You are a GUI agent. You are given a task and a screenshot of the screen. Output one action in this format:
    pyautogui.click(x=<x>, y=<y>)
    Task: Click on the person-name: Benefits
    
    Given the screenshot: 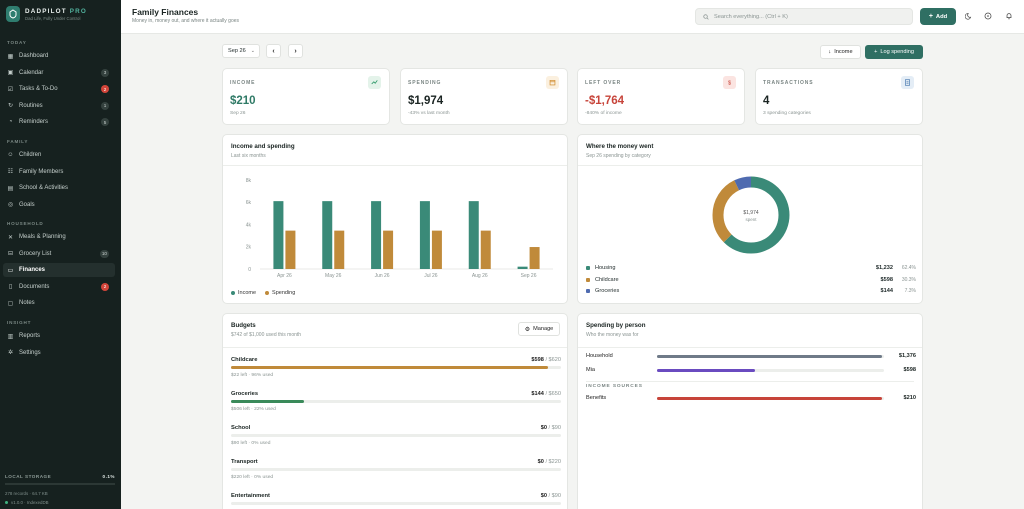 What is the action you would take?
    pyautogui.click(x=596, y=398)
    